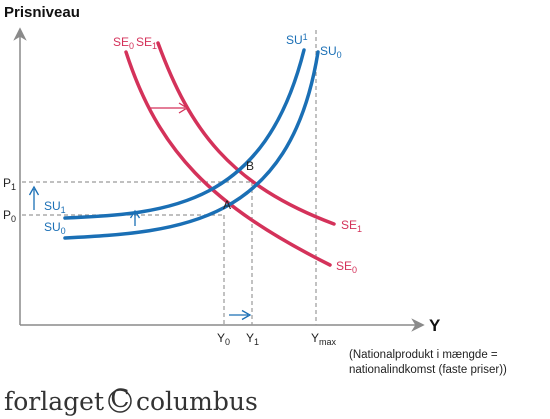  Describe the element at coordinates (119, 398) in the screenshot. I see `copyright-letter: C` at that location.